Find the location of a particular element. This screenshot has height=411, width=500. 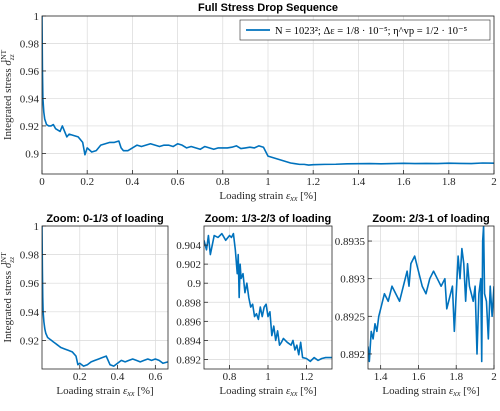

y-tick-label: 0.904 is located at coordinates (188, 246).